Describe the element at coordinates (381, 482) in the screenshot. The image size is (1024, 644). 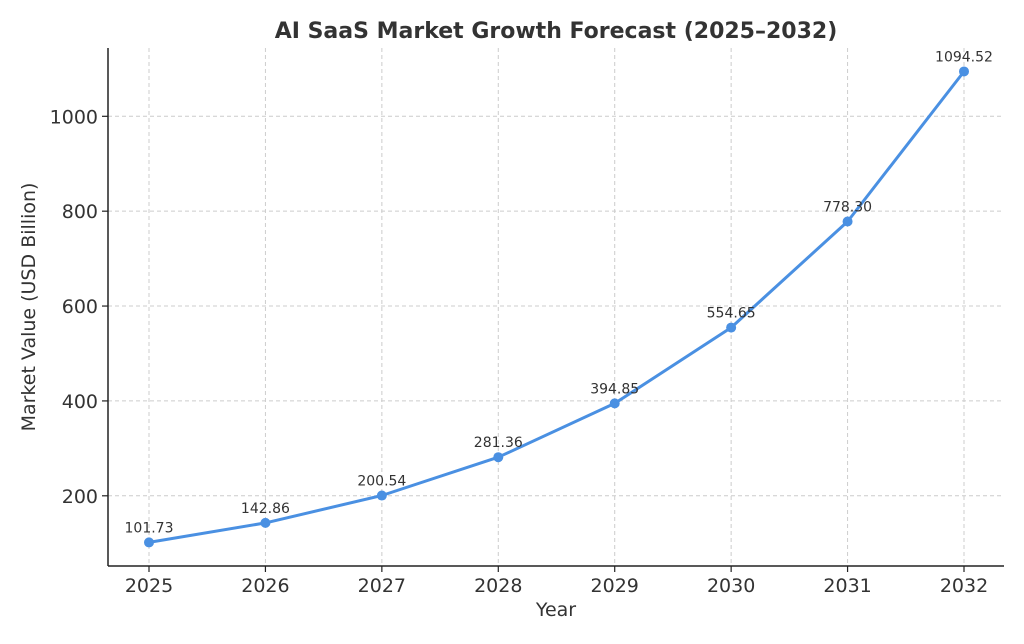
I see `data-label: 200.54` at that location.